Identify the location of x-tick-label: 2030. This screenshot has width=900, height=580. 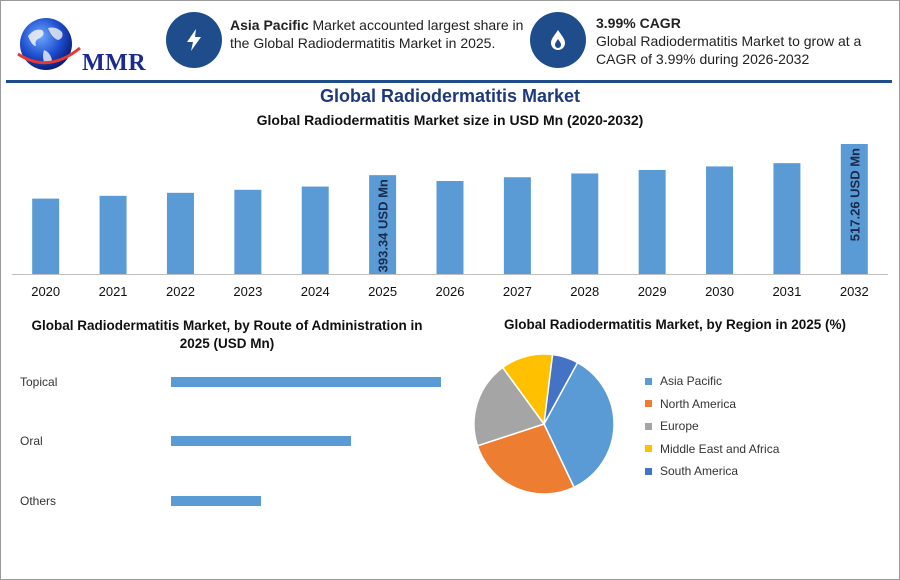
(719, 291).